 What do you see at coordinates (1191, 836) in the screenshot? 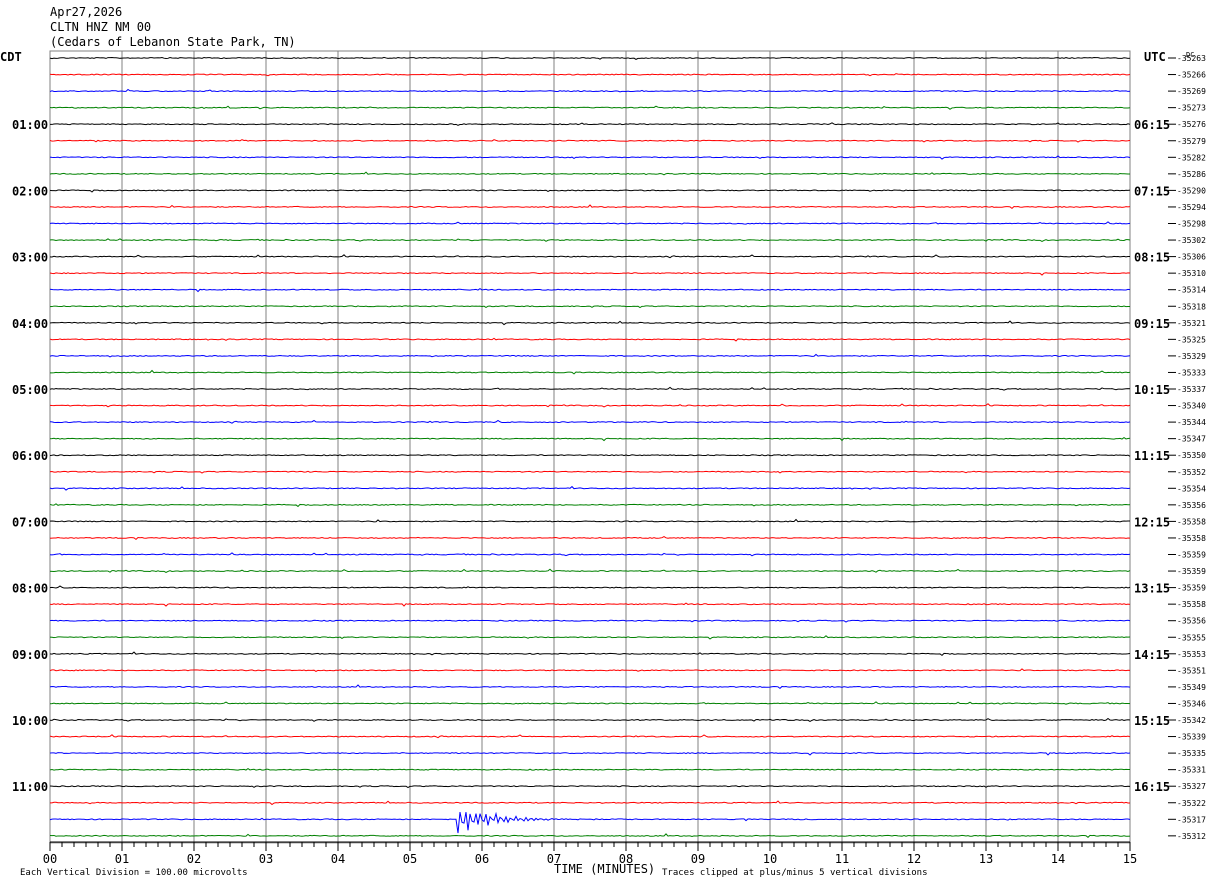
I see `dc-offset-label: -35312` at bounding box center [1191, 836].